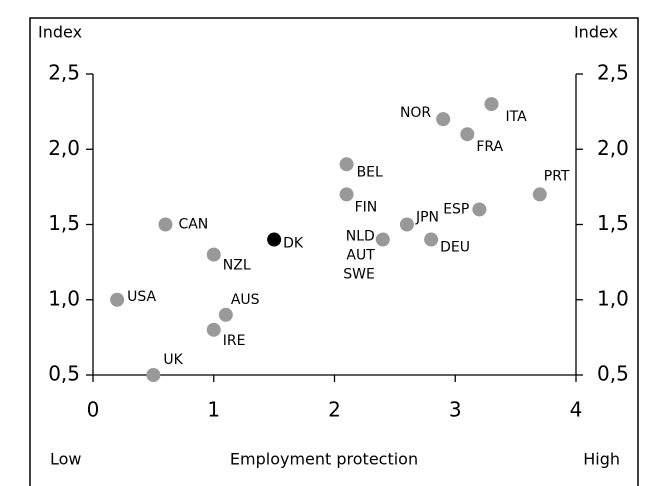  Describe the element at coordinates (64, 223) in the screenshot. I see `y-tick-label-left: 1,5` at that location.